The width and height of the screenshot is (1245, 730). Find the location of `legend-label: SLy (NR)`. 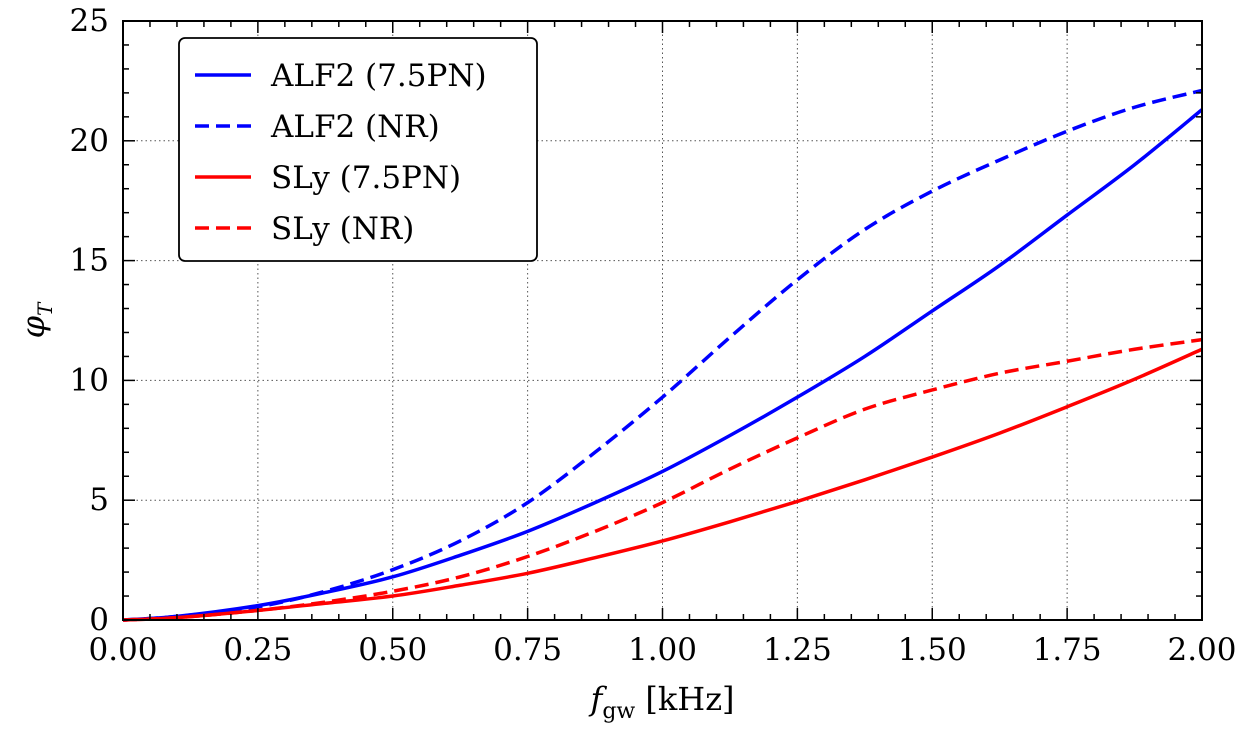

legend-label: SLy (NR) is located at coordinates (342, 229).